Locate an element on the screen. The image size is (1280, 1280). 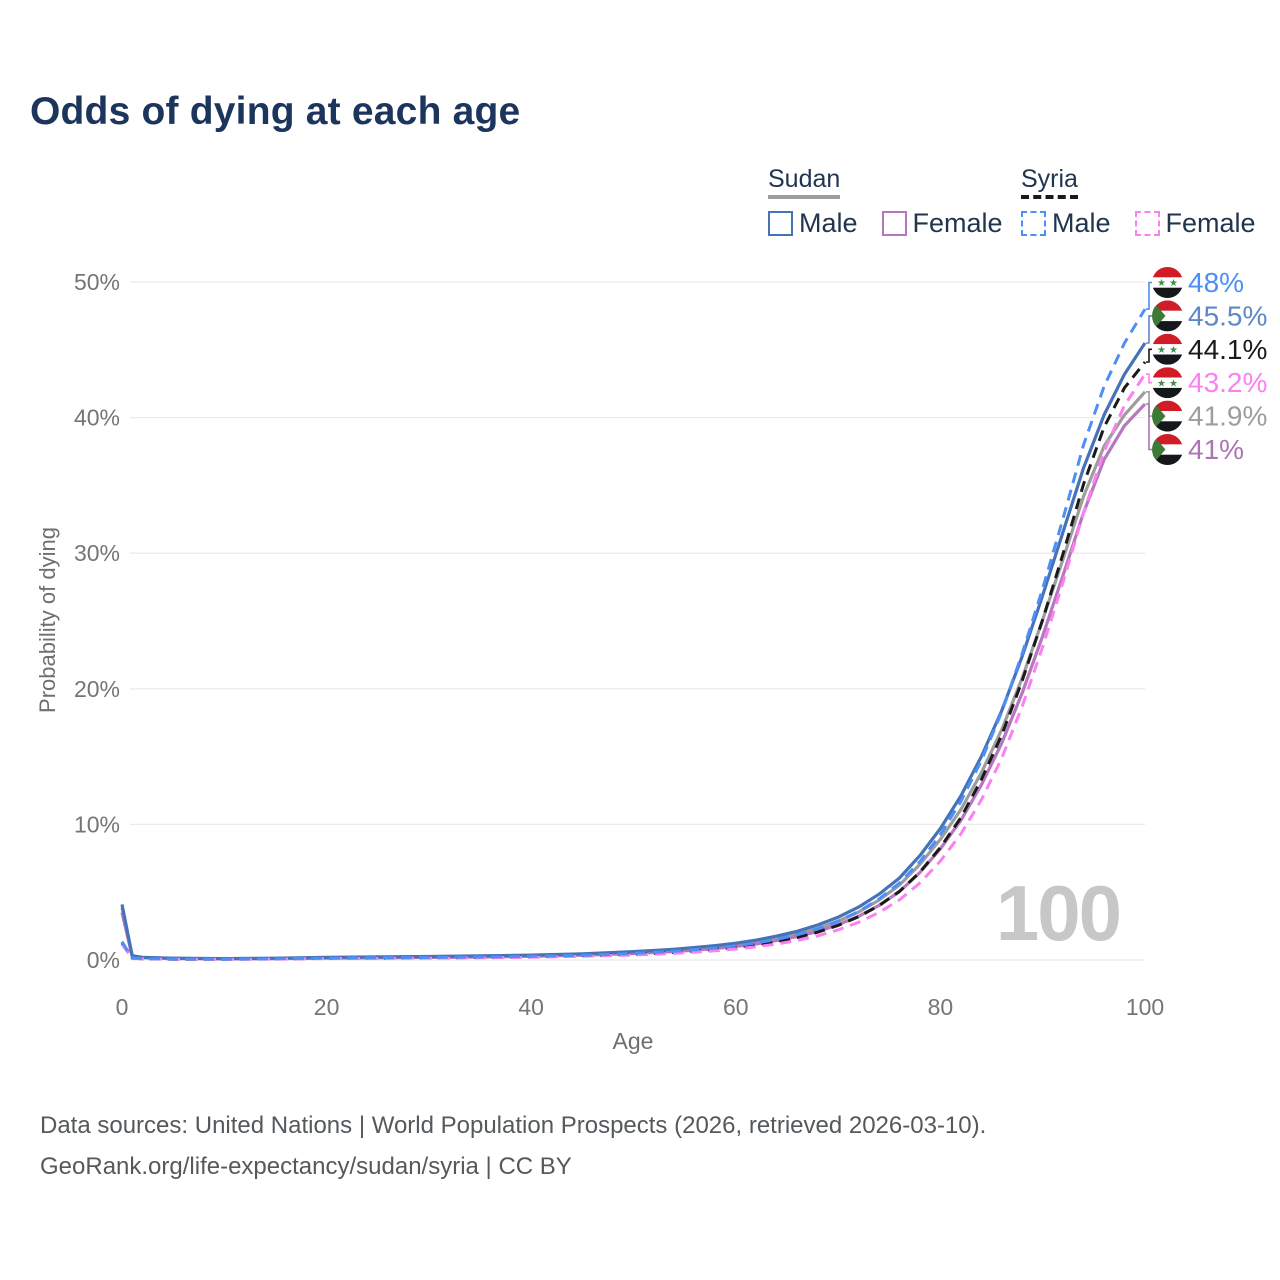
end-label-value: 48% is located at coordinates (1216, 282).